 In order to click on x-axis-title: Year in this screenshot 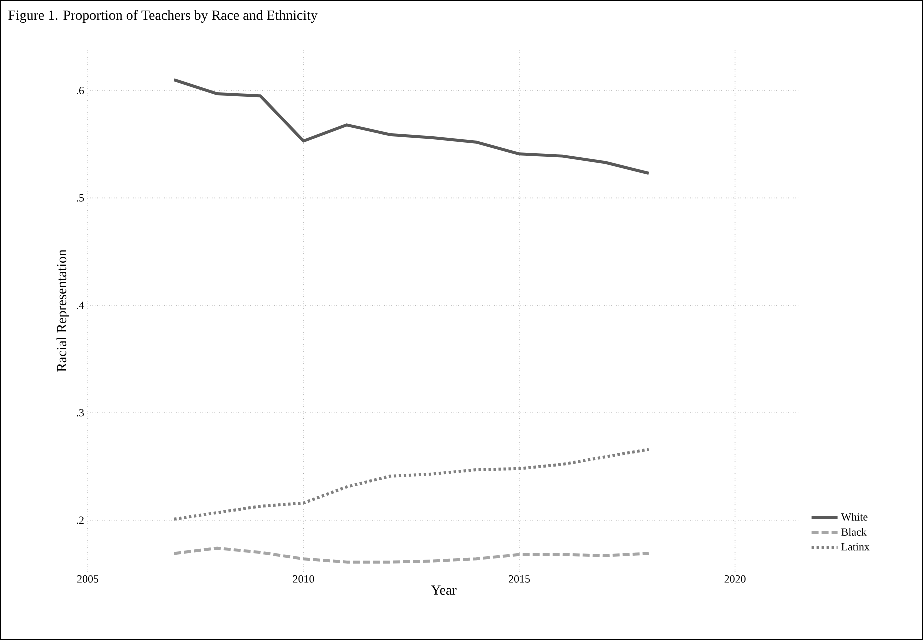, I will do `click(444, 591)`.